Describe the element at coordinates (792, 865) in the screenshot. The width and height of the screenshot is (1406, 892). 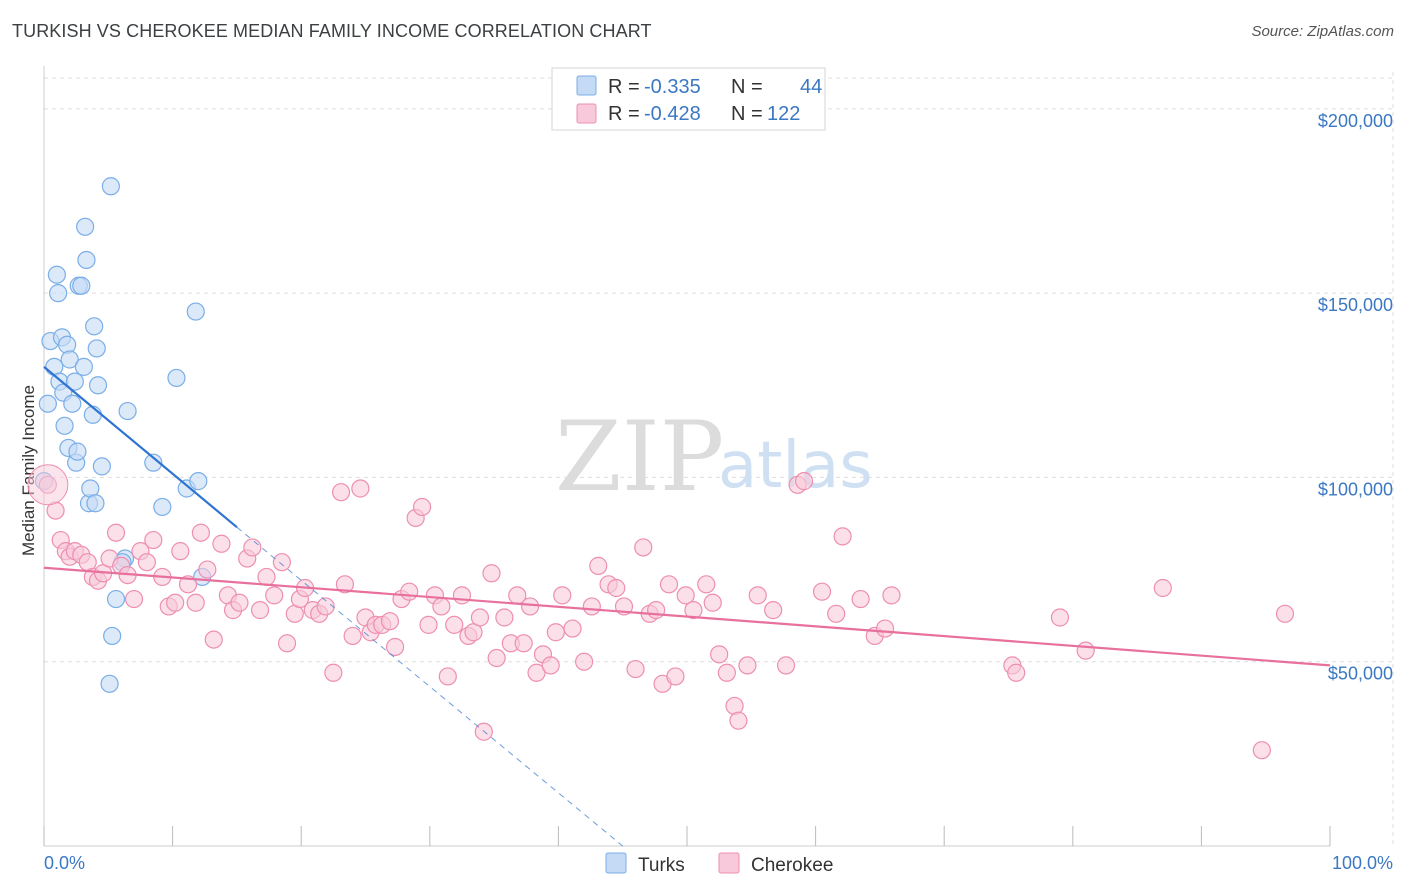
I see `bottom-legend-label-cherokee: Cherokee` at that location.